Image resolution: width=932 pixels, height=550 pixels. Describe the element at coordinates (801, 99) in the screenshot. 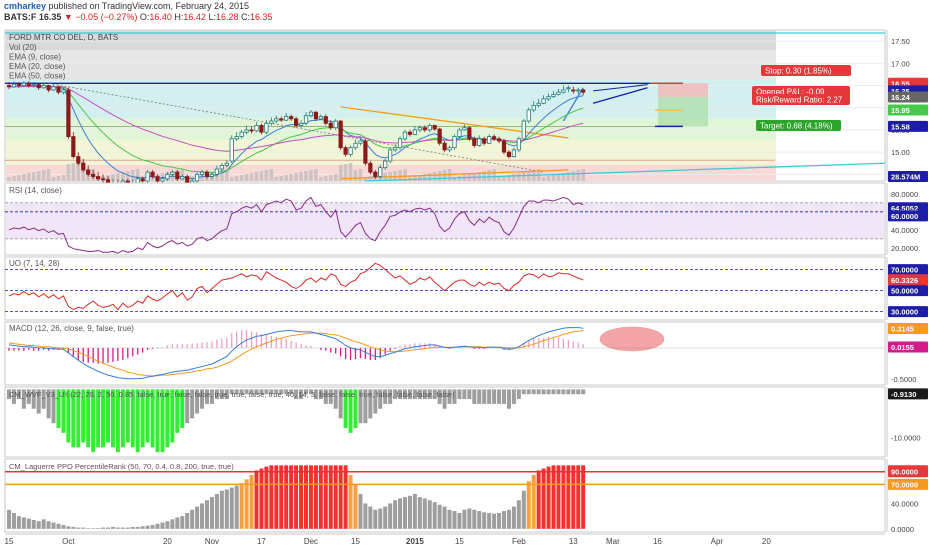

I see `risk-reward-label: Risk/Reward Ratio: 2.27` at that location.